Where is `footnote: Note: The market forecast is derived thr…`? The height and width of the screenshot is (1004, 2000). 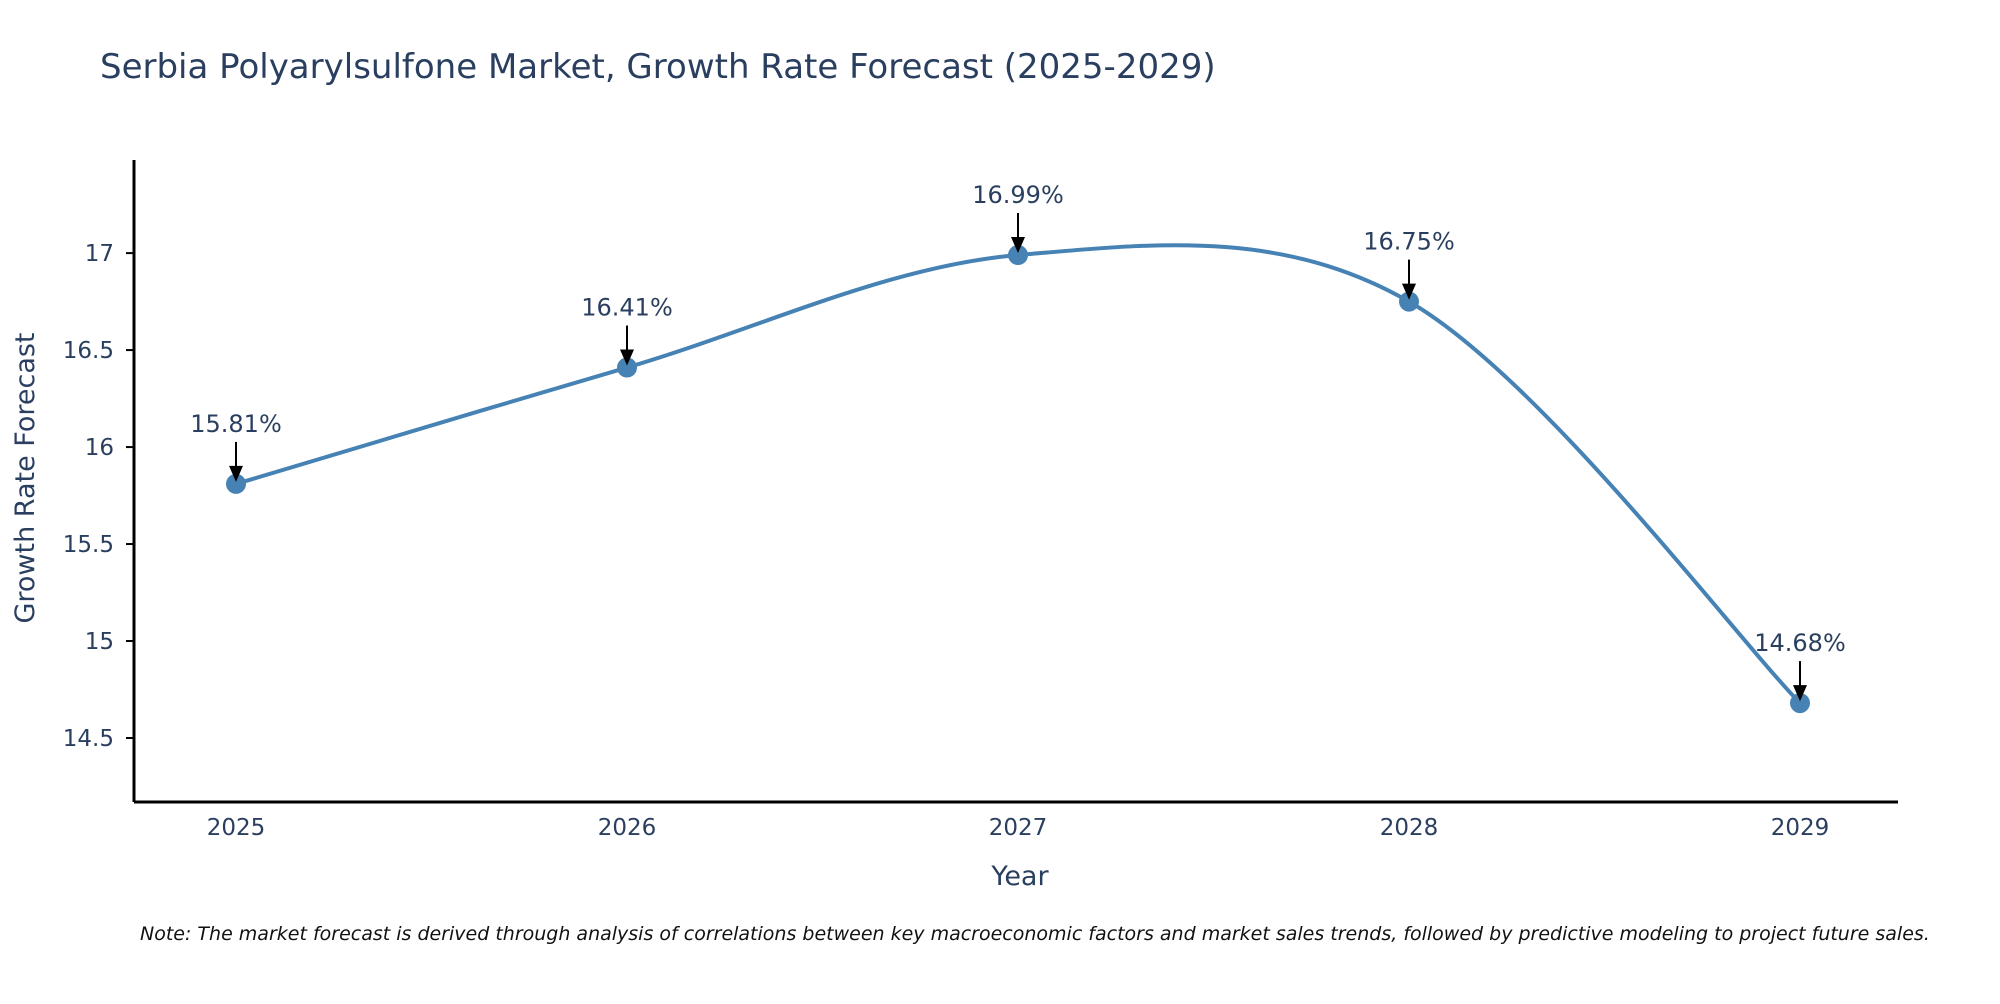
footnote: Note: The market forecast is derived thr… is located at coordinates (1035, 934).